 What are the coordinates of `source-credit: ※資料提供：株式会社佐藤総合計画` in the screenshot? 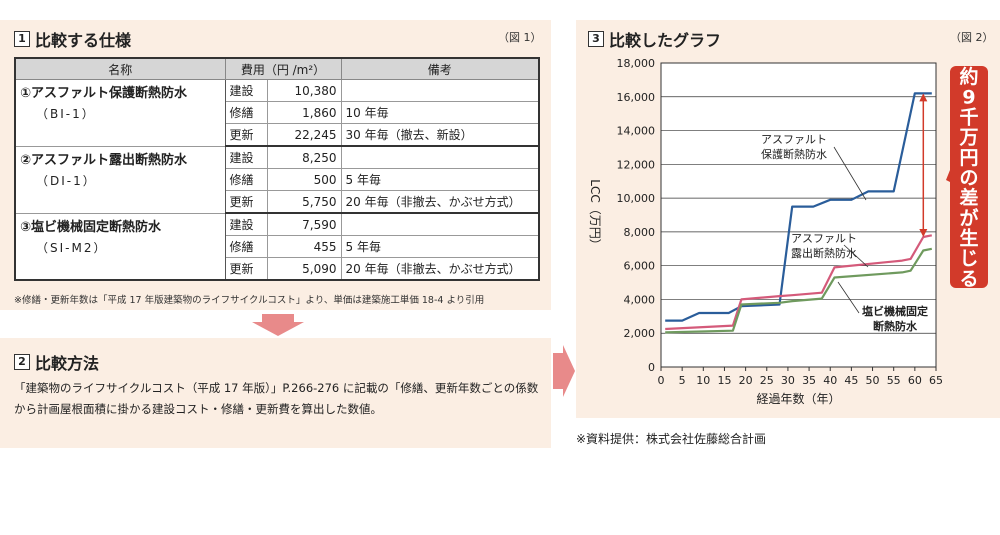 It's located at (671, 439).